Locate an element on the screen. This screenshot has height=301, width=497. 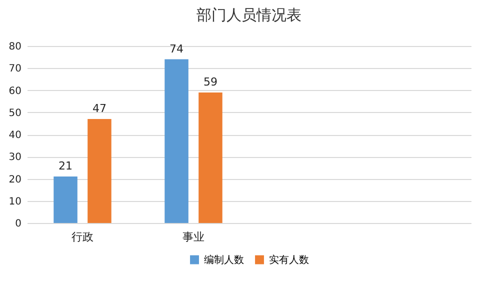
y-tick-label: 60 is located at coordinates (15, 91).